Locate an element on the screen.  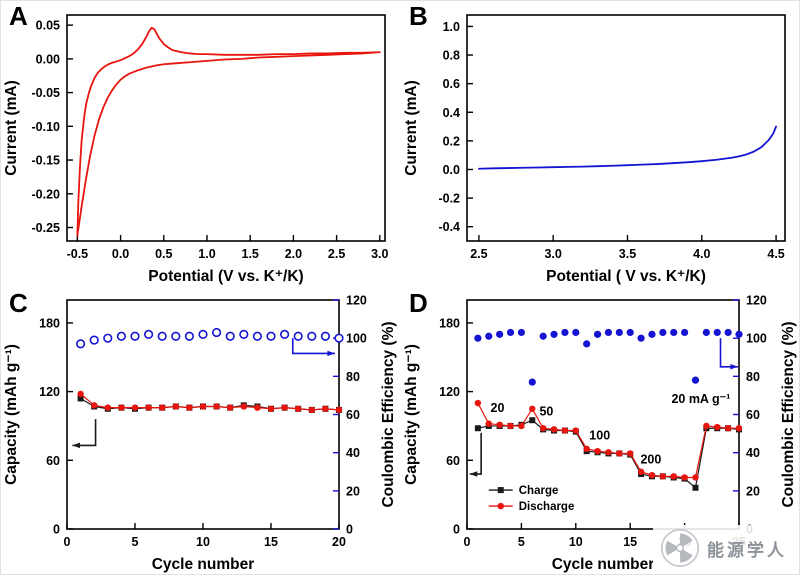
svg-text: -0.4 is located at coordinates (449, 227).